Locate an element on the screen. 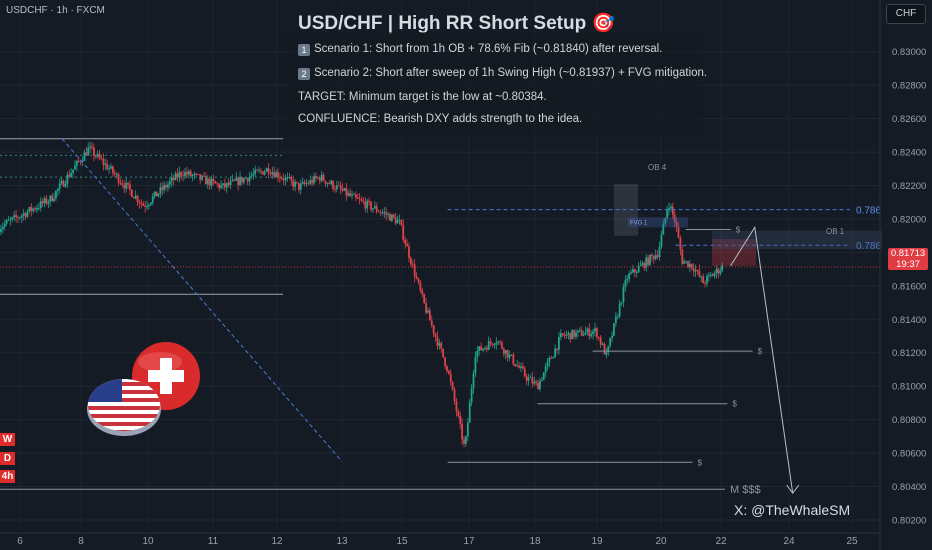  fvg-zone is located at coordinates (658, 222).